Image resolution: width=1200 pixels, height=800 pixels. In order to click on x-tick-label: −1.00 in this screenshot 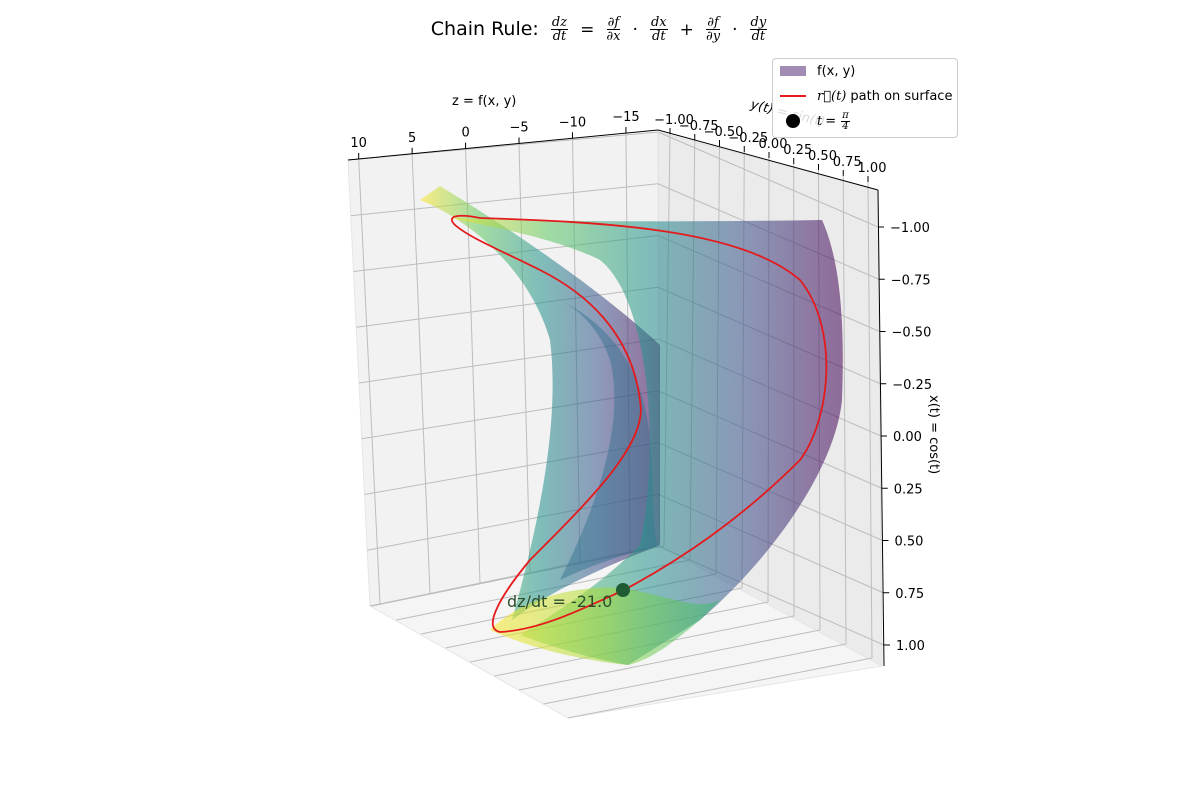, I will do `click(910, 228)`.